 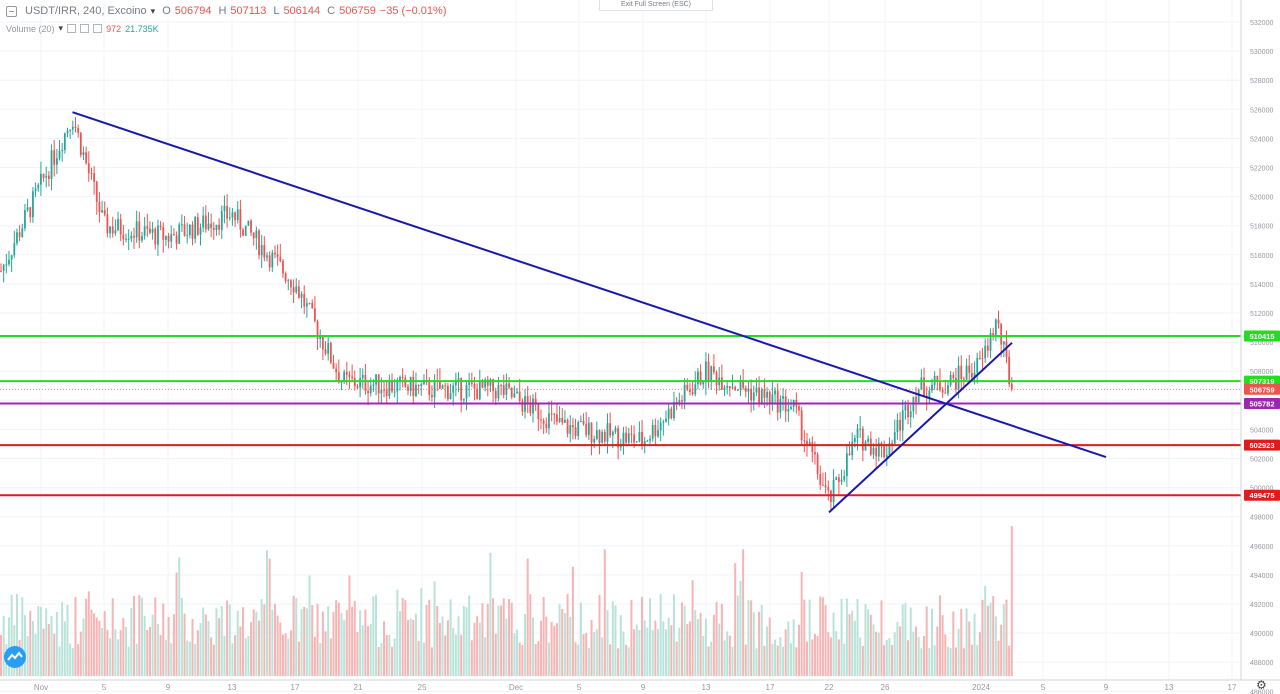 I want to click on price-label-badge, so click(x=1262, y=495).